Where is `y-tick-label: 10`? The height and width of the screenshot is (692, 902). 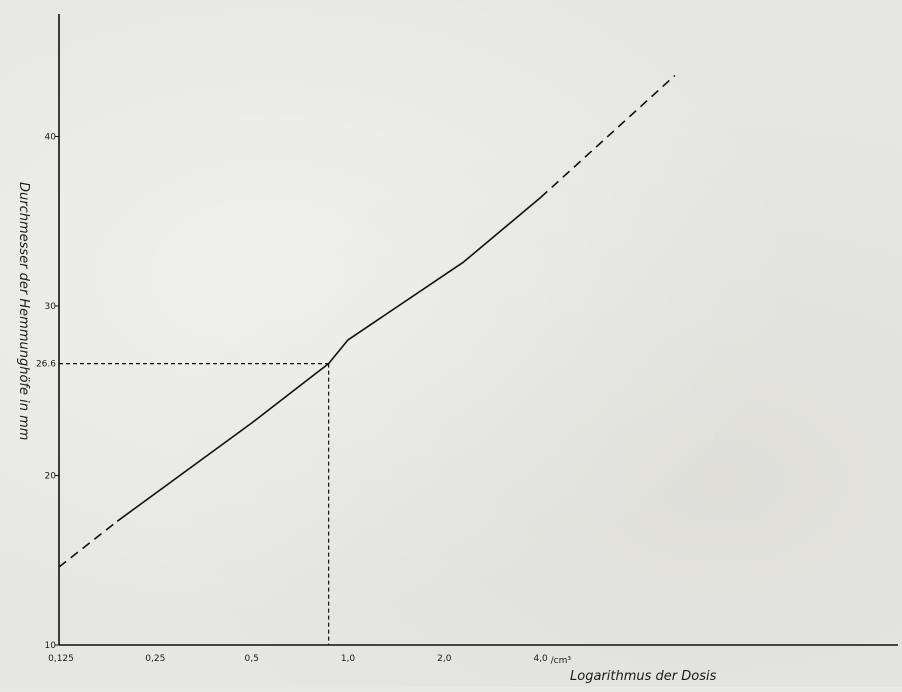 y-tick-label: 10 is located at coordinates (51, 646).